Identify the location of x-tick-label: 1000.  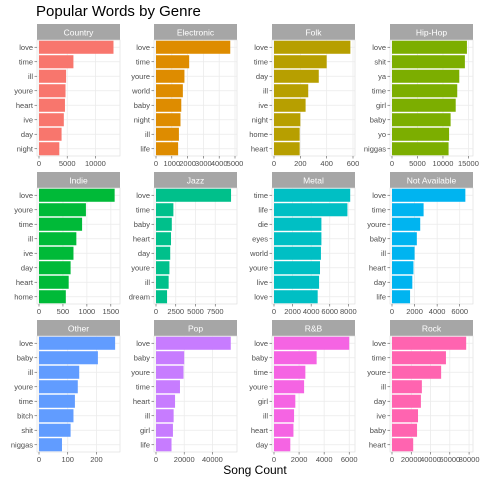
(87, 311).